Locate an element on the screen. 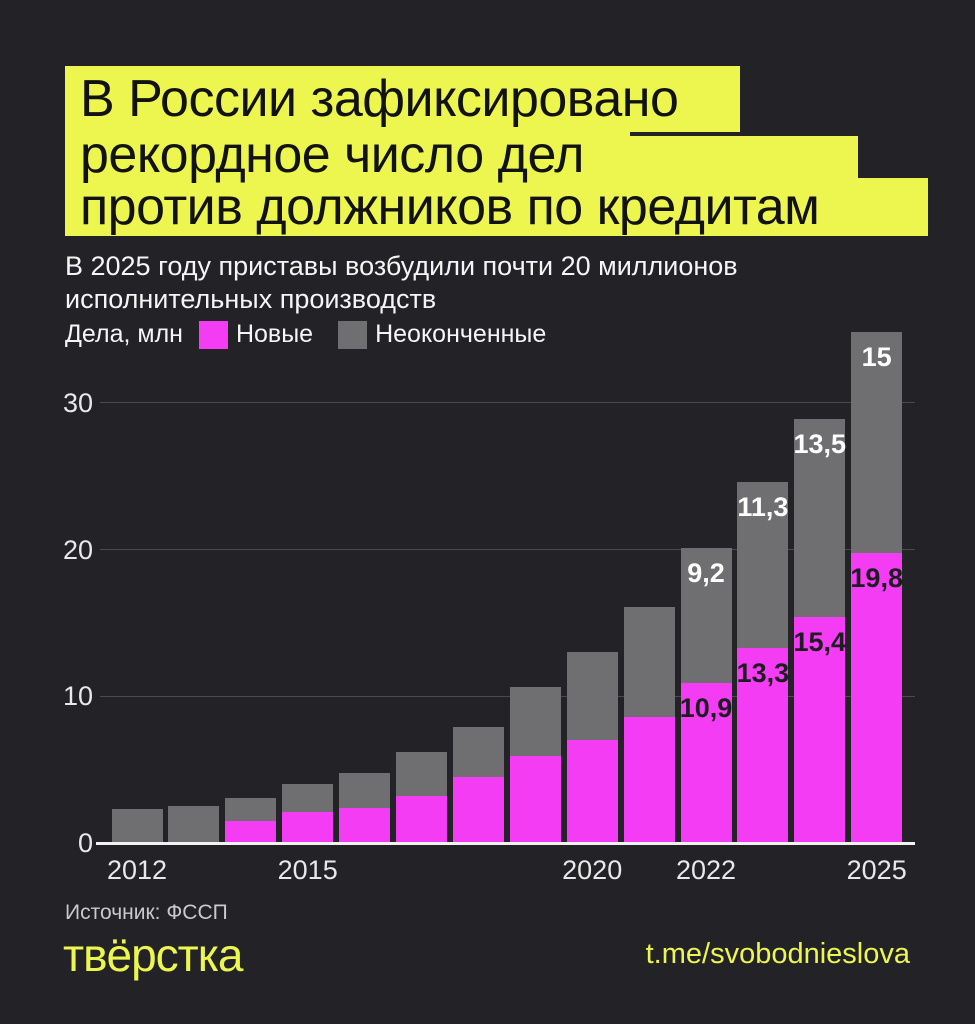 The image size is (975, 1024). bar-label-2022-unfinished: 9,2 is located at coordinates (706, 573).